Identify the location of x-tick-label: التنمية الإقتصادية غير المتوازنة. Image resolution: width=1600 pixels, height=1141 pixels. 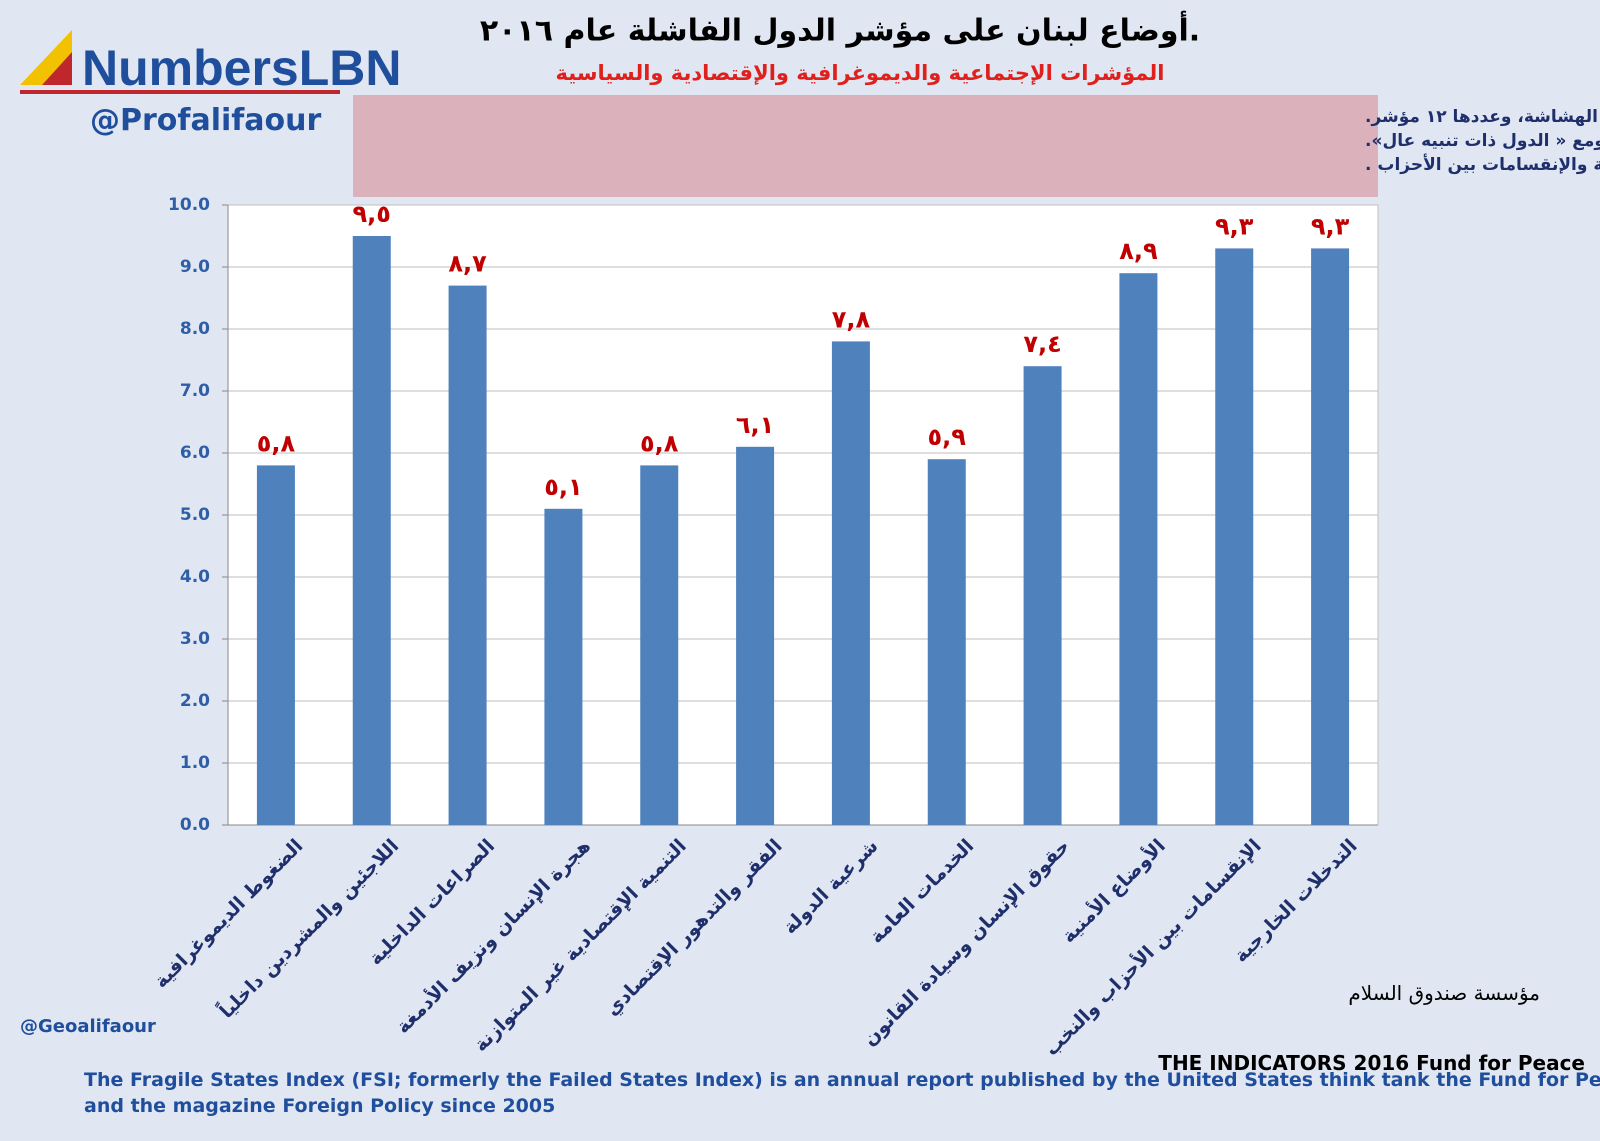
(580, 945).